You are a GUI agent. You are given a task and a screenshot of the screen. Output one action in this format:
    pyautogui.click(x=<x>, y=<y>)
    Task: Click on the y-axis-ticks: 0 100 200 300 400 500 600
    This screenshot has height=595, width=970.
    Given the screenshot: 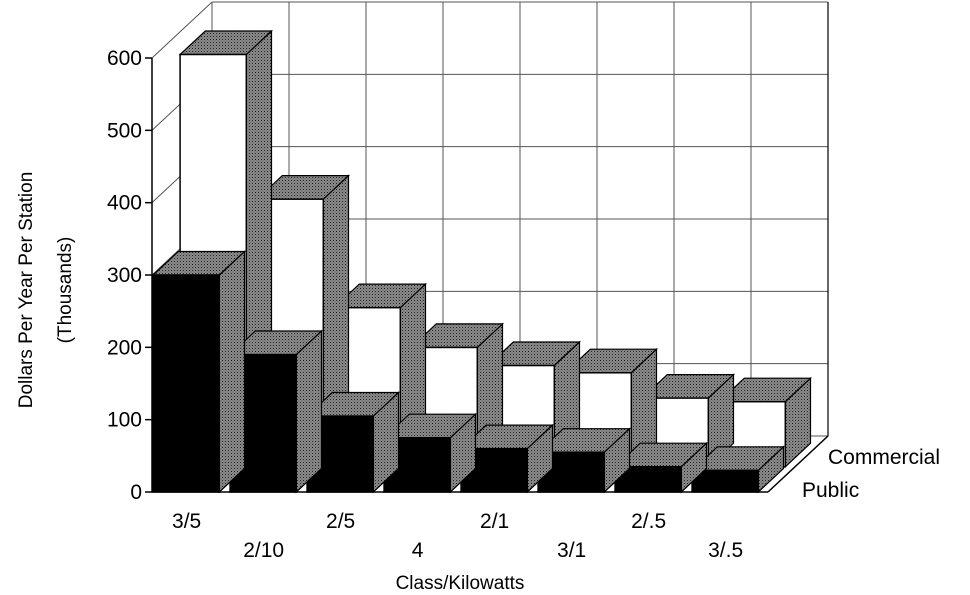 What is the action you would take?
    pyautogui.click(x=129, y=275)
    